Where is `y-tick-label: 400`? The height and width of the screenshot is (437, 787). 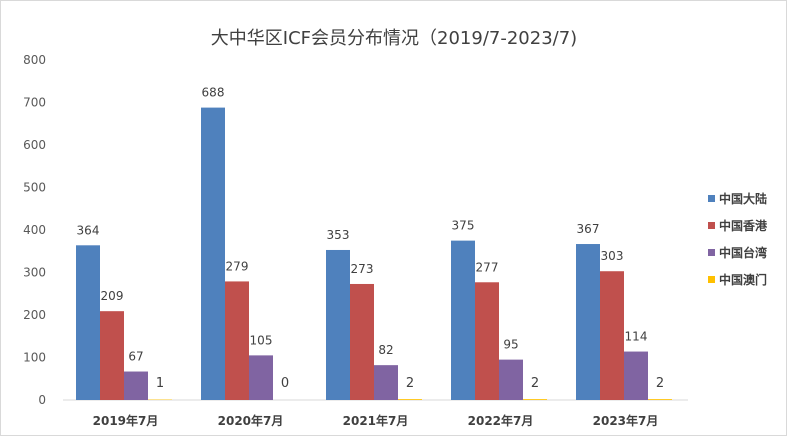 y-tick-label: 400 is located at coordinates (34, 230).